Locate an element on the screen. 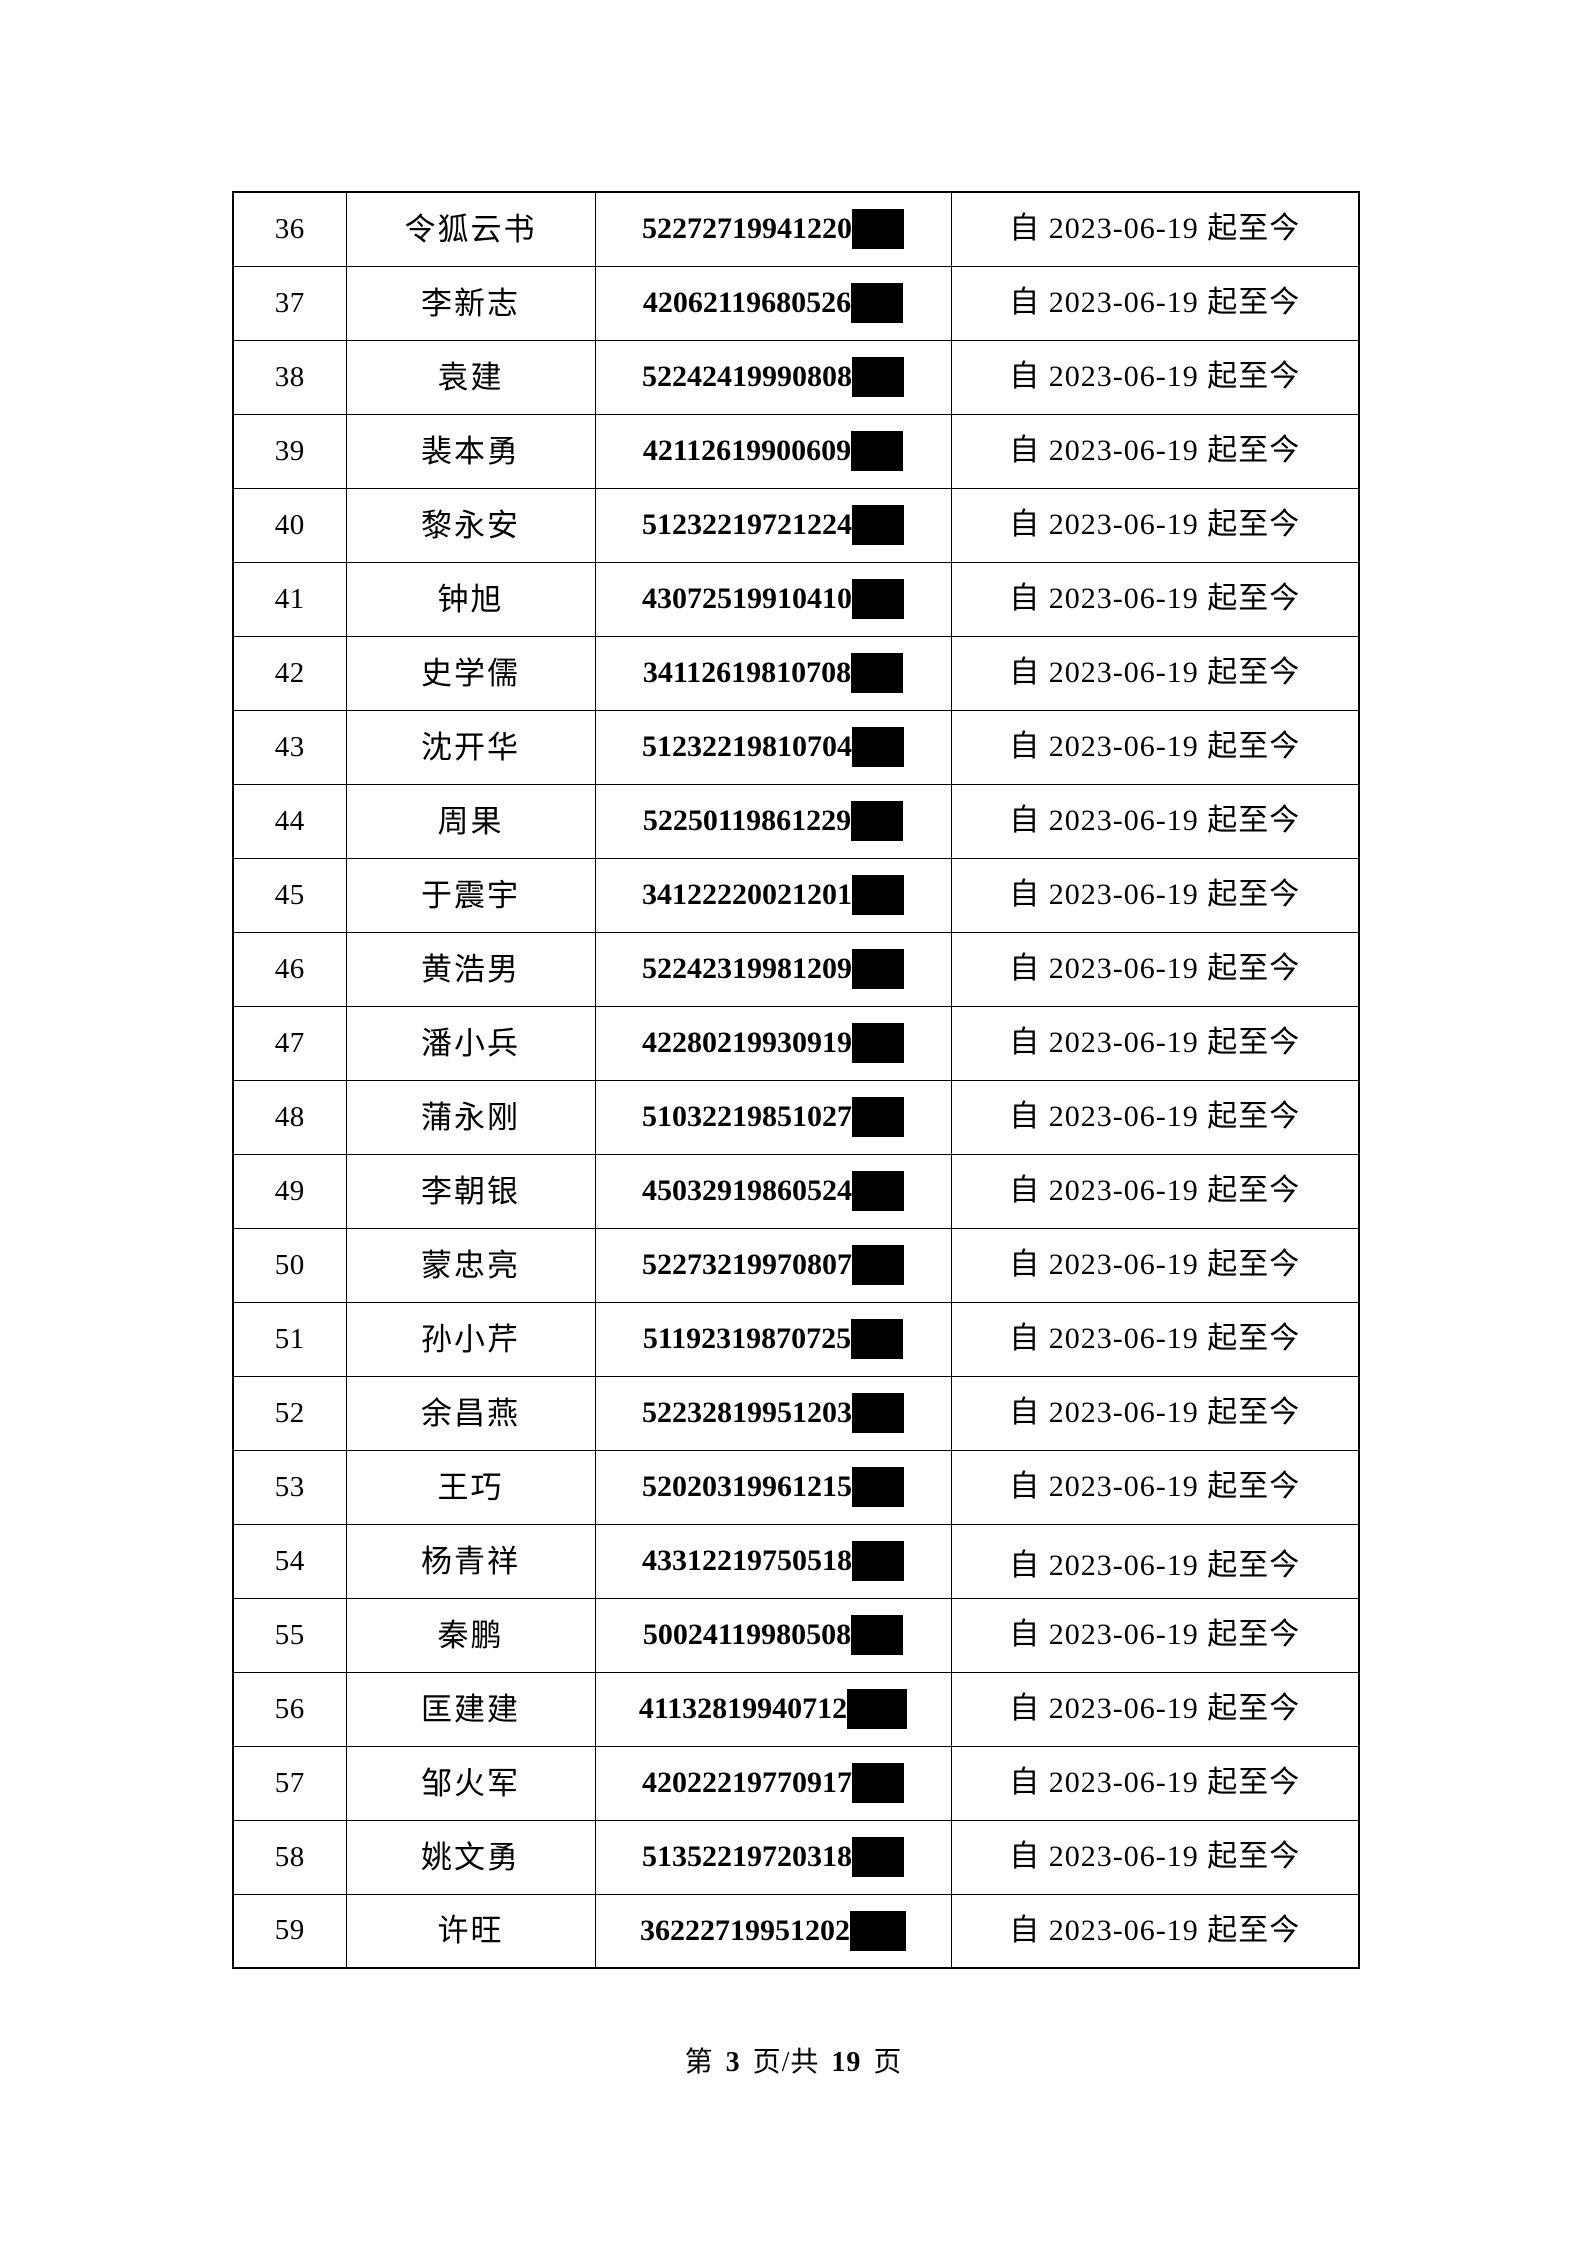  table-row: 59 许旺 36222719951202 自 2023-06-19 起至今 is located at coordinates (796, 1931).